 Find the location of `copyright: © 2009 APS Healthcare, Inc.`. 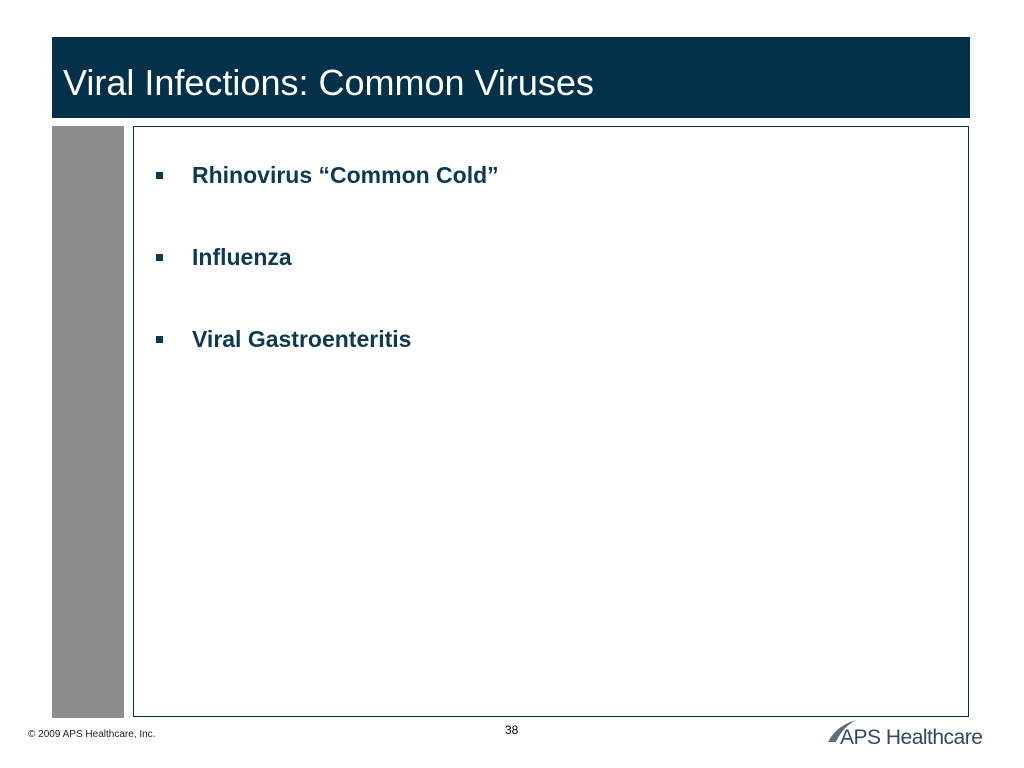

copyright: © 2009 APS Healthcare, Inc. is located at coordinates (92, 734).